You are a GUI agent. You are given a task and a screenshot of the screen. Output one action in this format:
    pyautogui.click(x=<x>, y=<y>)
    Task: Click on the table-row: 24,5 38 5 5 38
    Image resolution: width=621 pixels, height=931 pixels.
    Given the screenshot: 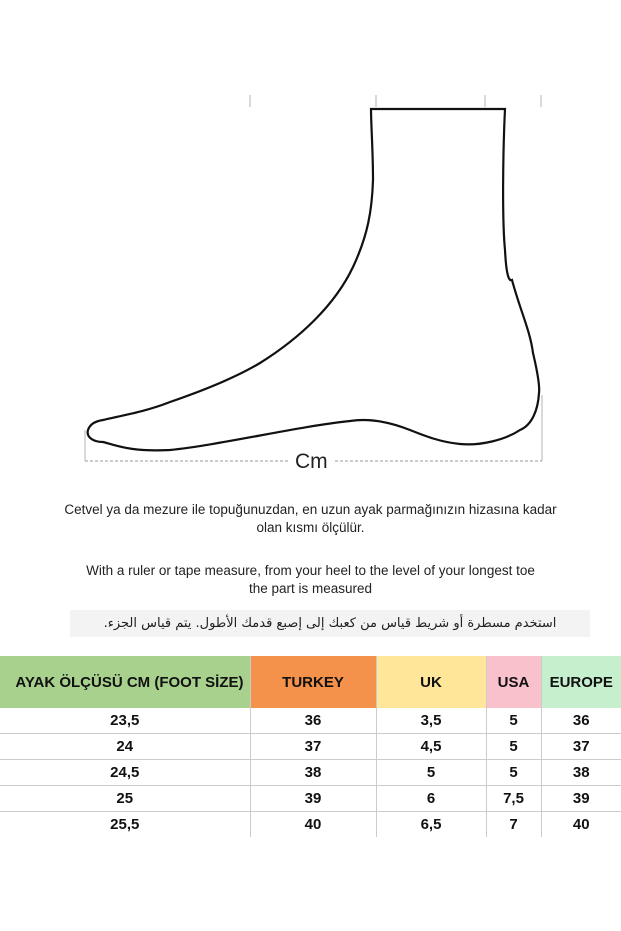 What is the action you would take?
    pyautogui.click(x=310, y=772)
    